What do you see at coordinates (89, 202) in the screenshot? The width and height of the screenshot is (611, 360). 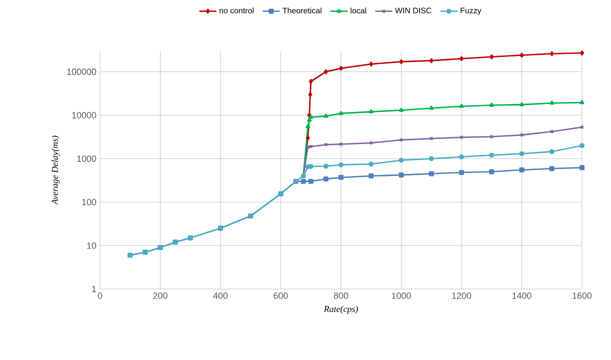 I see `y-tick-label: 100` at bounding box center [89, 202].